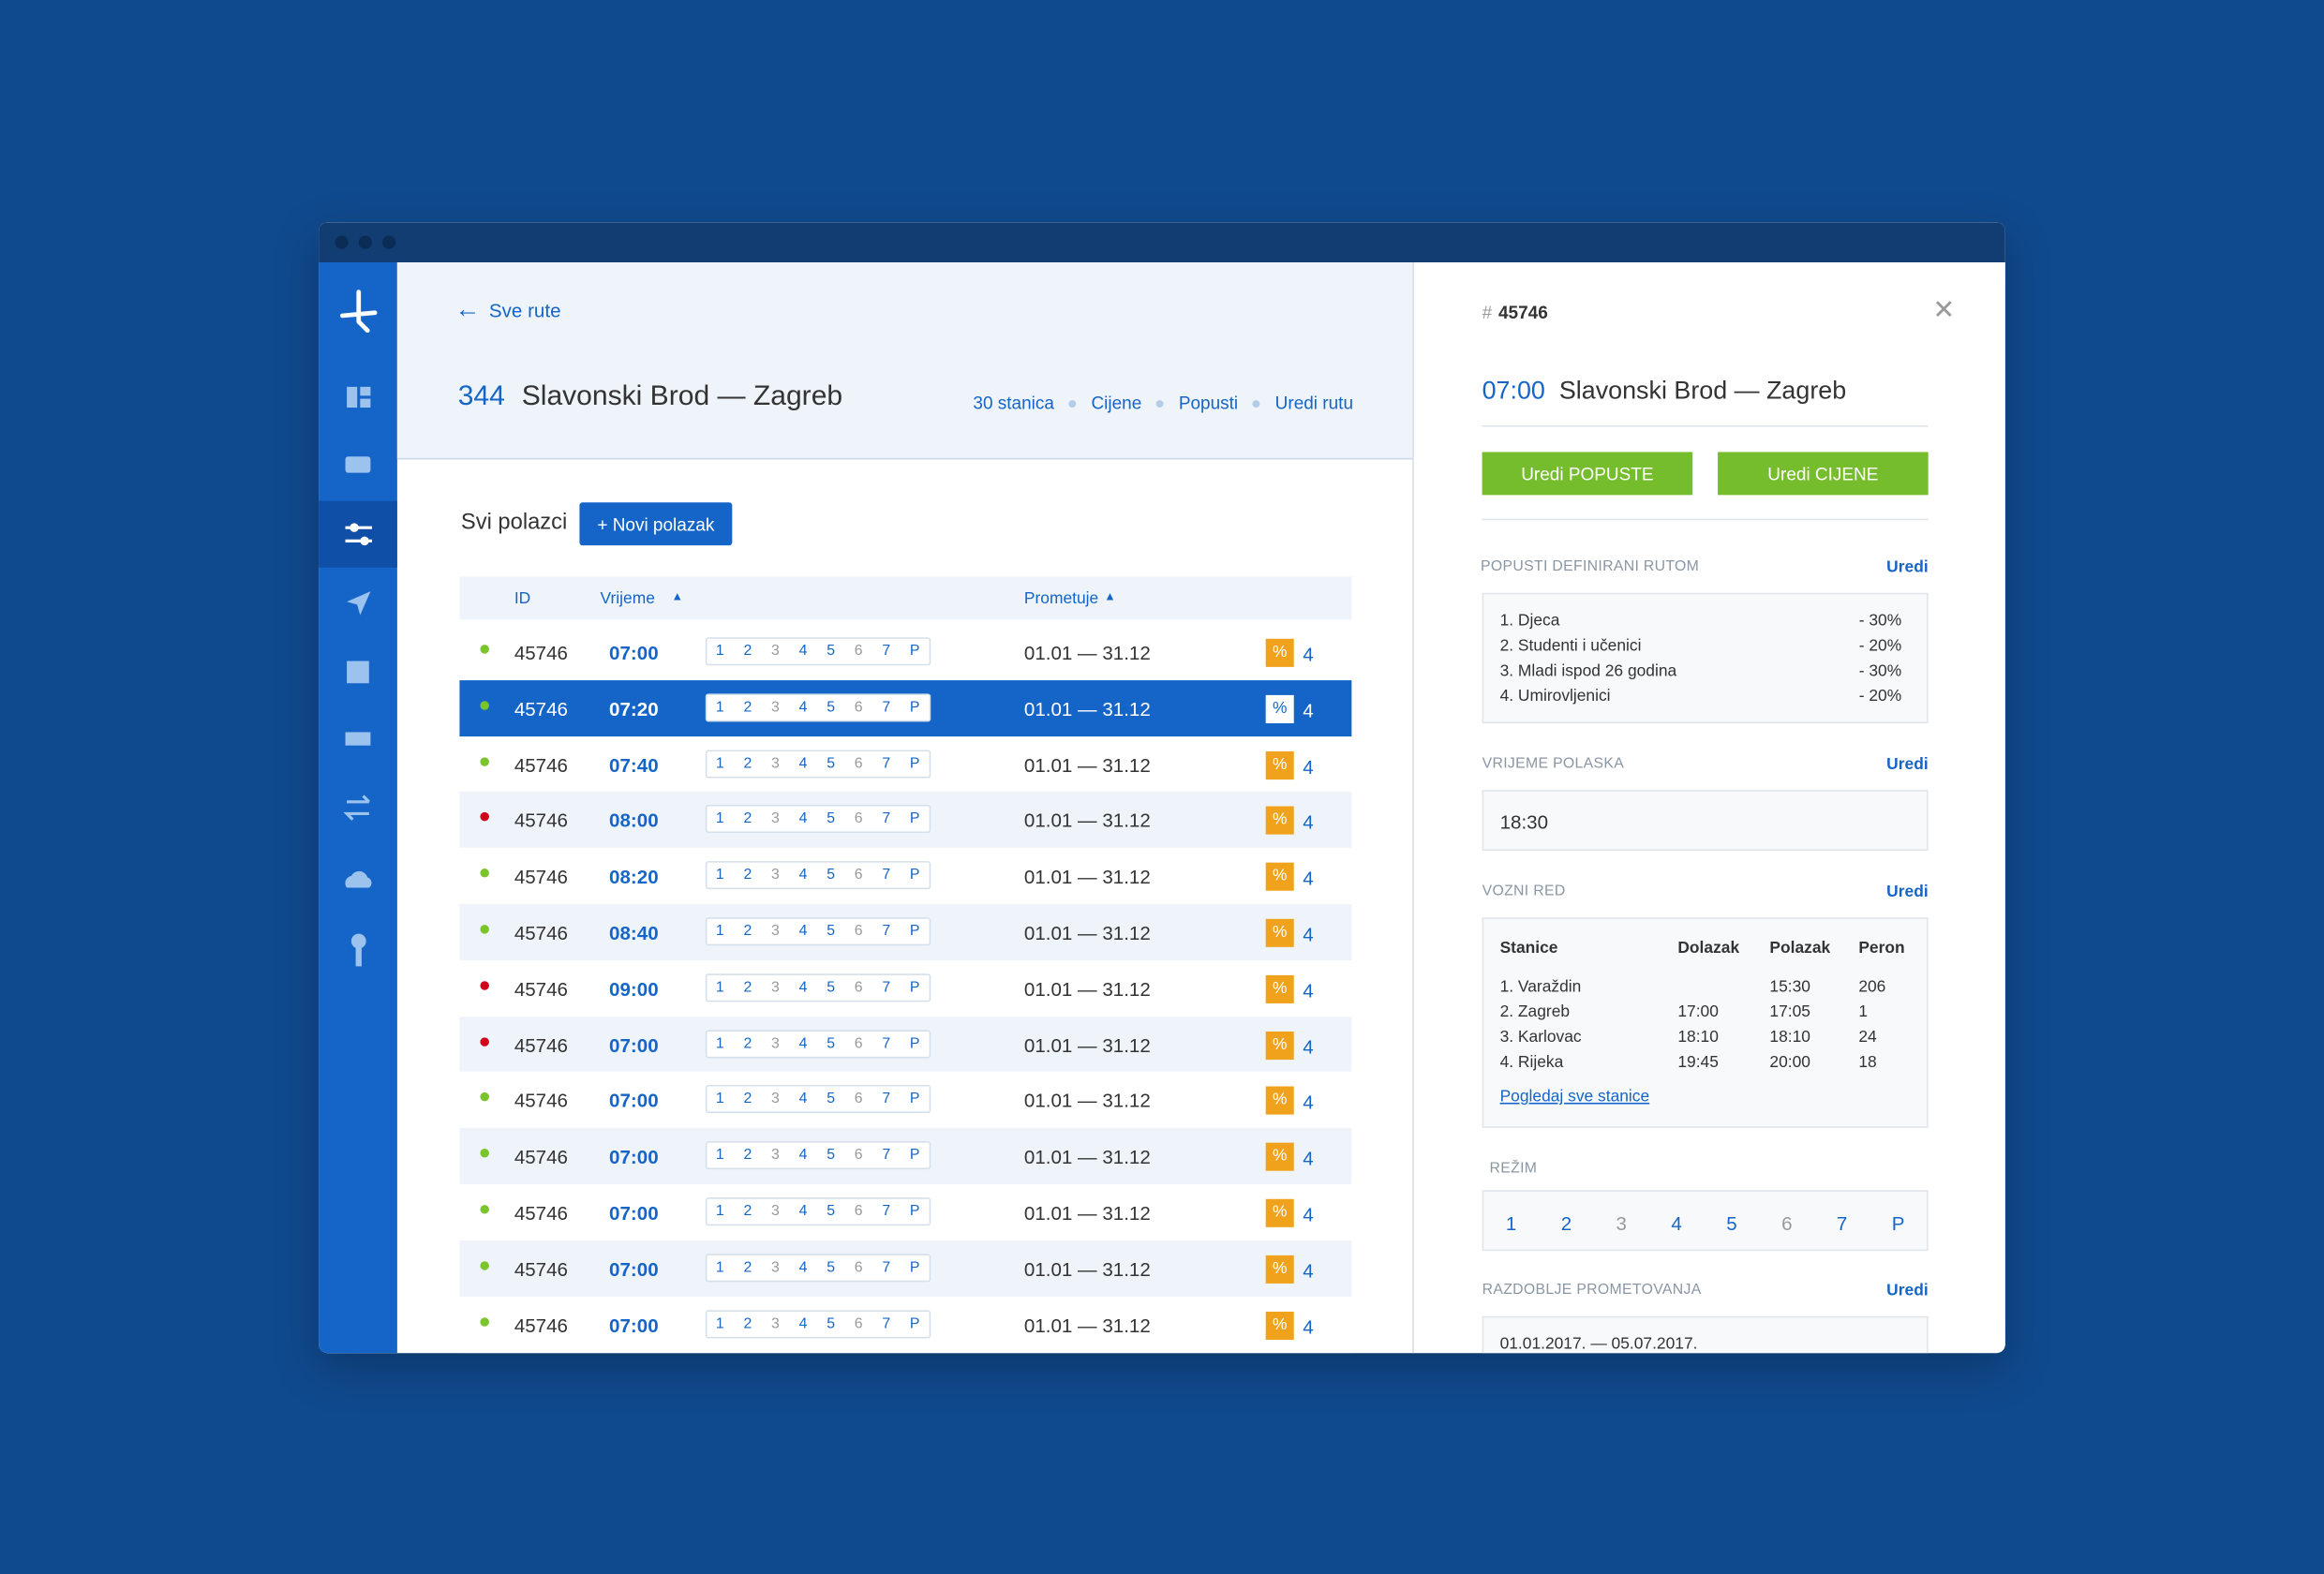 The height and width of the screenshot is (1574, 2324). Describe the element at coordinates (1944, 309) in the screenshot. I see `close: ✕` at that location.